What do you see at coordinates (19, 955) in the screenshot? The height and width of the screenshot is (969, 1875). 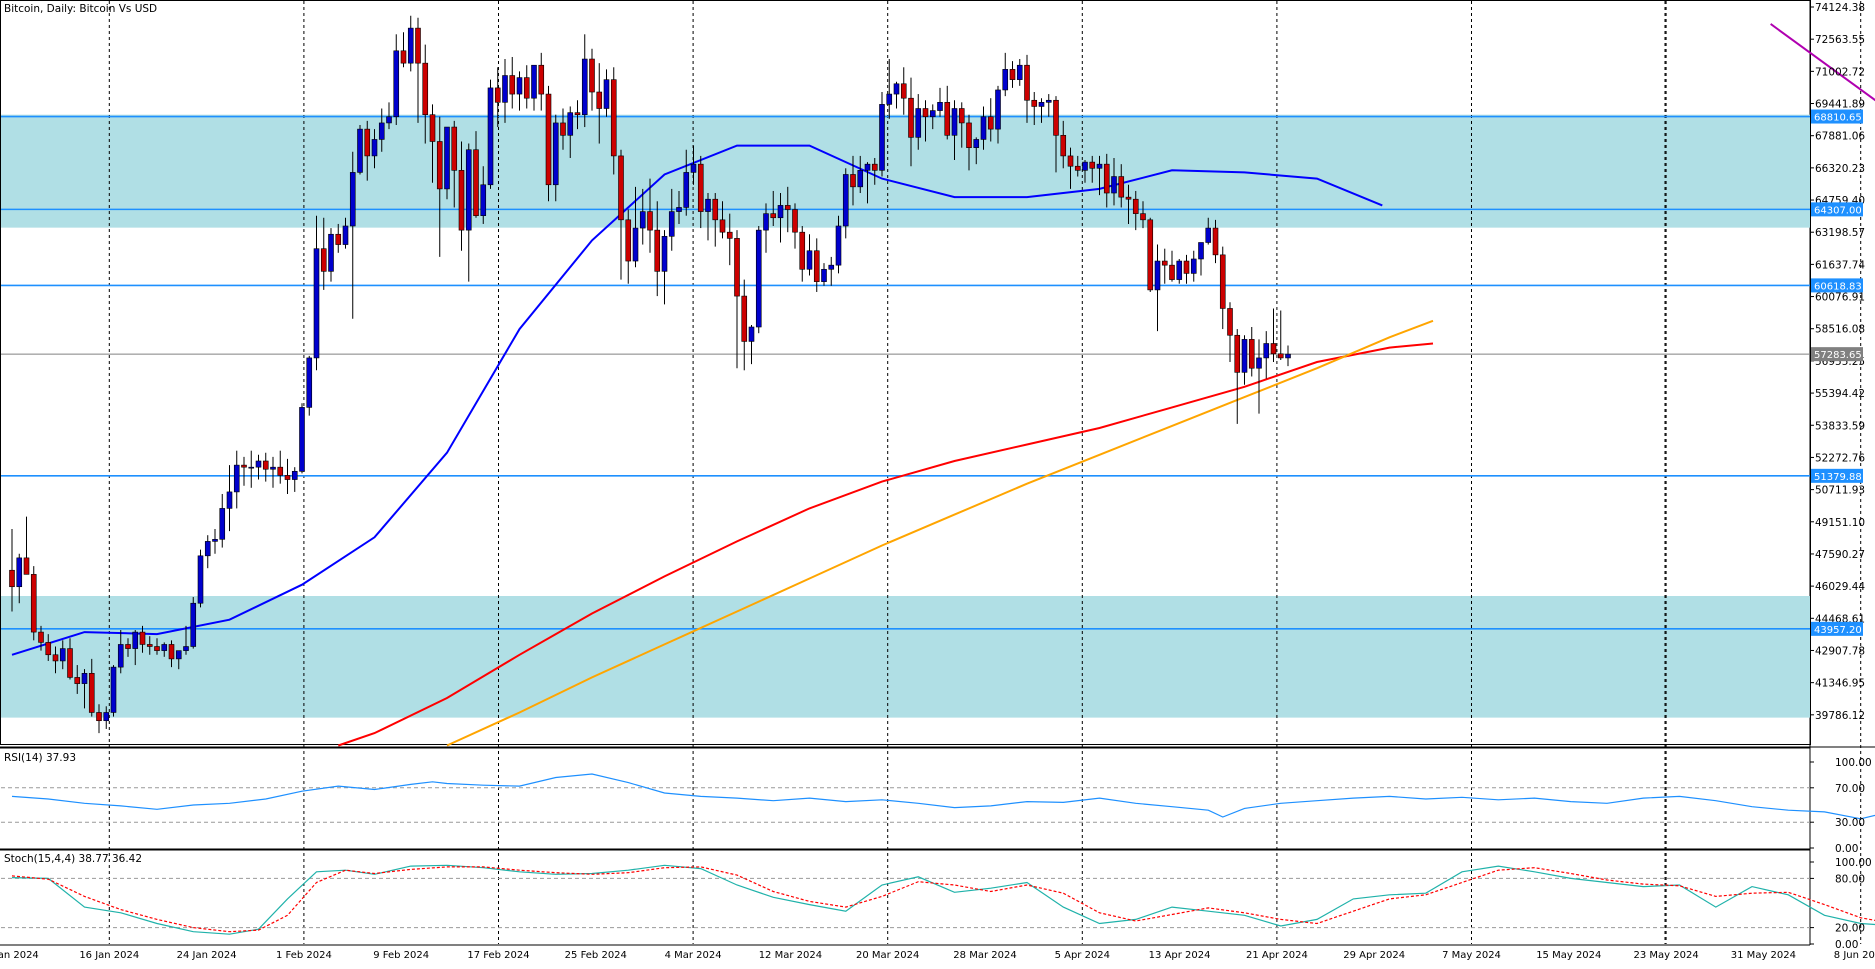 I see `x-tick-label: 8 Jan 2024` at bounding box center [19, 955].